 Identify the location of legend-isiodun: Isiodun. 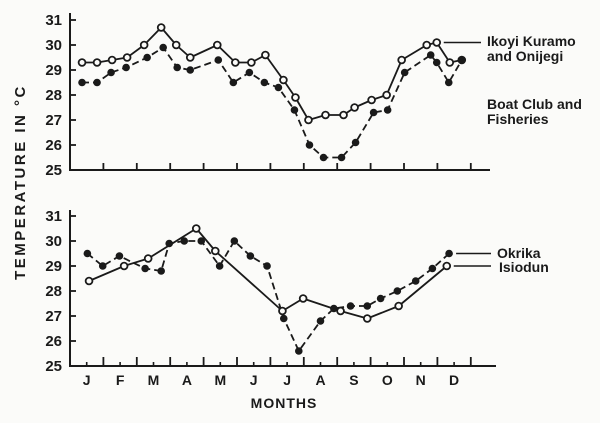
(524, 267).